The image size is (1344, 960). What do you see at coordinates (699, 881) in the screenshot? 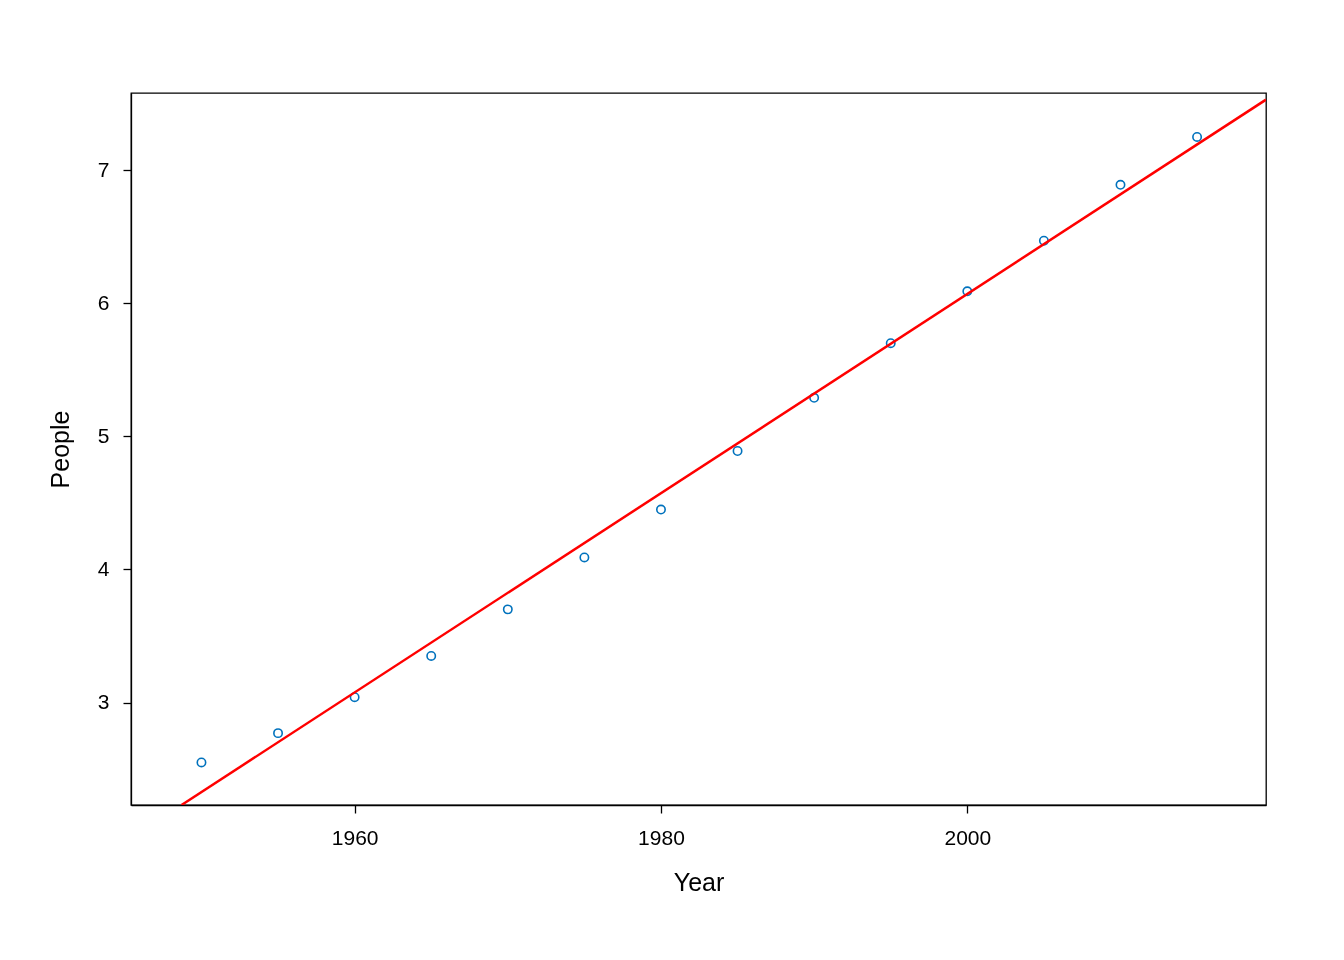
I see `x-axis-title: Year` at bounding box center [699, 881].